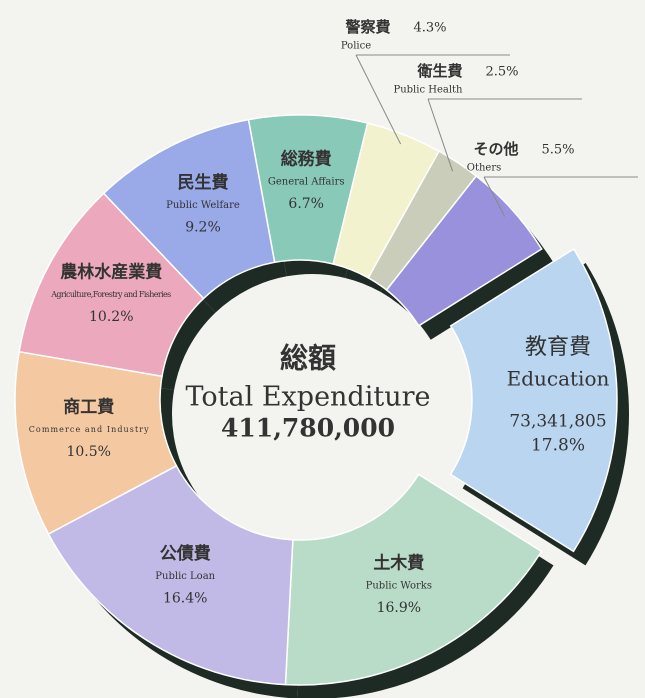  Describe the element at coordinates (398, 562) in the screenshot. I see `category-label: 土木費` at that location.